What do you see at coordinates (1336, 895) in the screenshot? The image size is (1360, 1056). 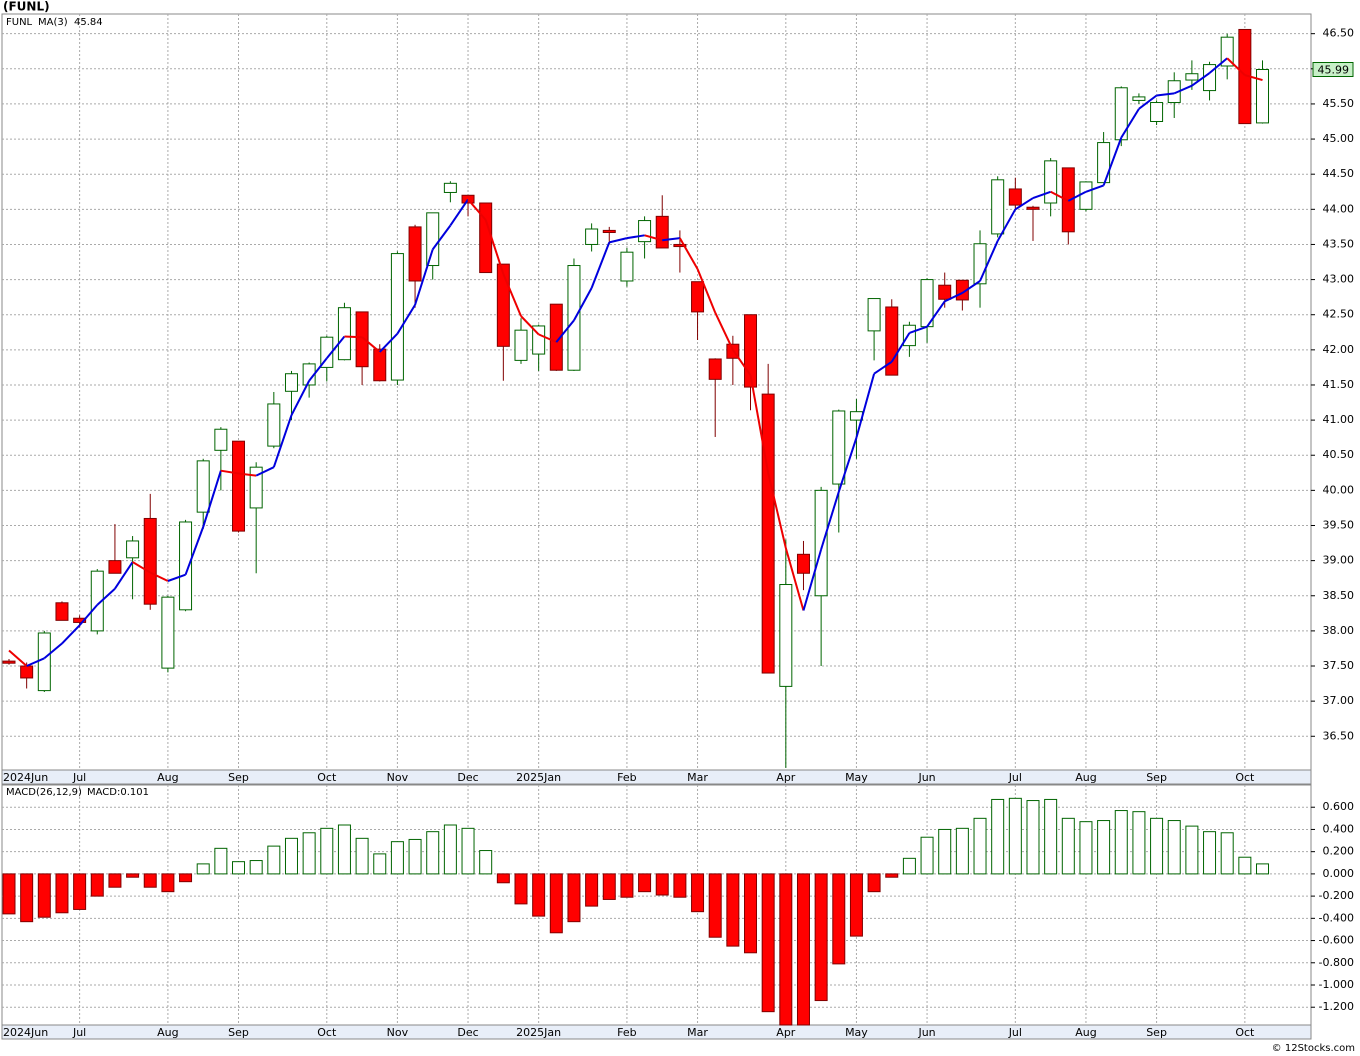 I see `y-tick-label: -0.200` at bounding box center [1336, 895].